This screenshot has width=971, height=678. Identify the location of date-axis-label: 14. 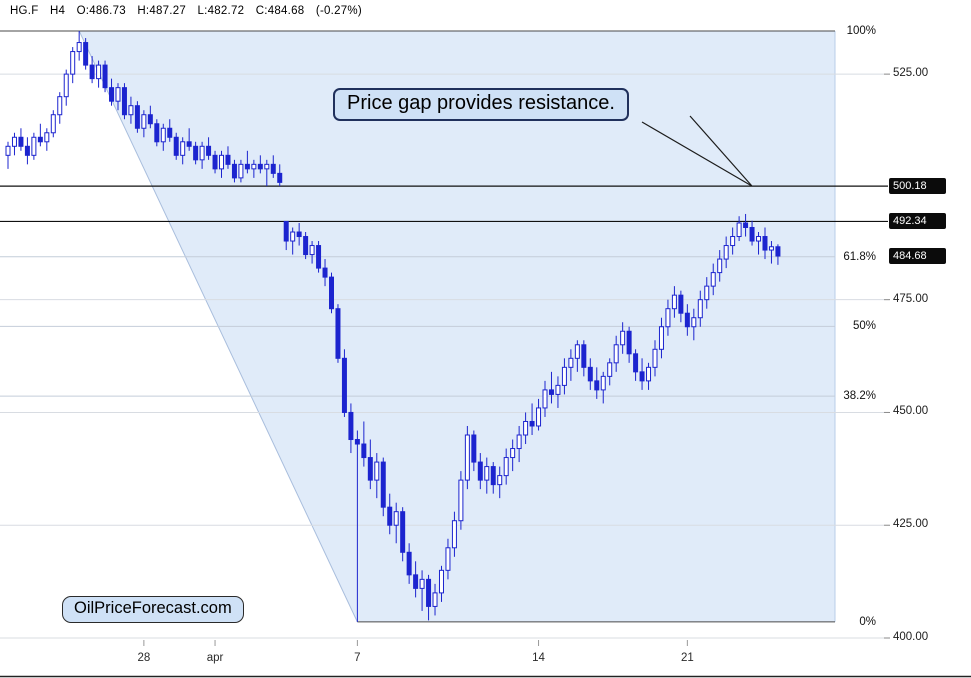
(538, 658).